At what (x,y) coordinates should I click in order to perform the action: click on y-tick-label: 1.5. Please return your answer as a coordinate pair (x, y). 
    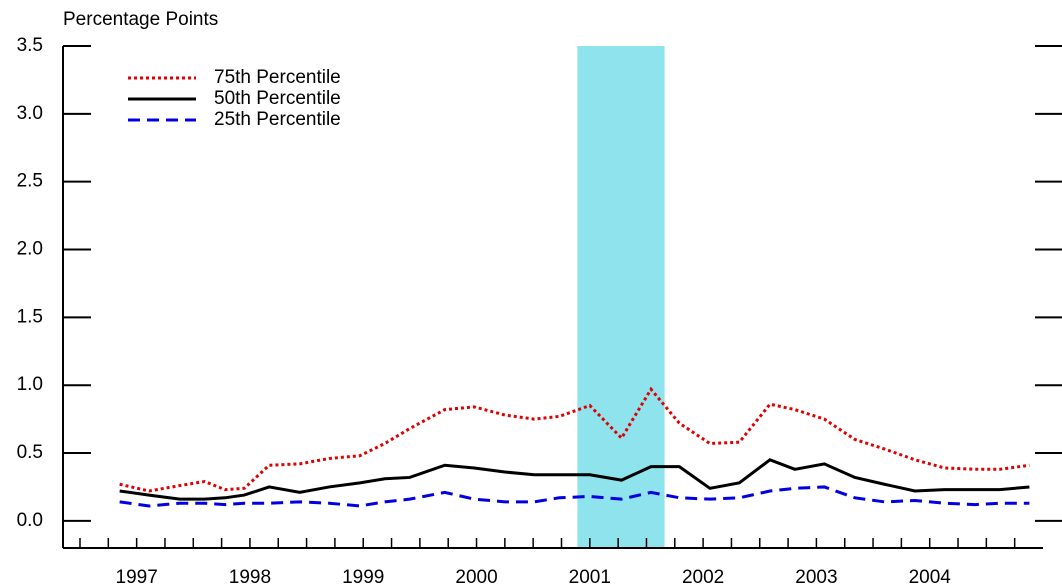
    Looking at the image, I should click on (30, 316).